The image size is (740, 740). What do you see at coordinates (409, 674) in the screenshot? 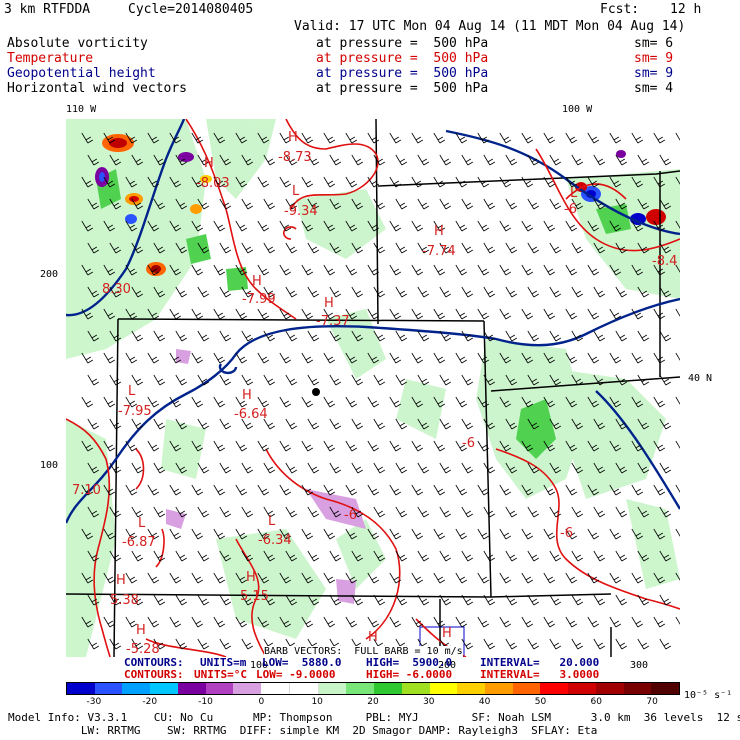
I see `contour-temp-high: HIGH= -6.0000` at bounding box center [409, 674].